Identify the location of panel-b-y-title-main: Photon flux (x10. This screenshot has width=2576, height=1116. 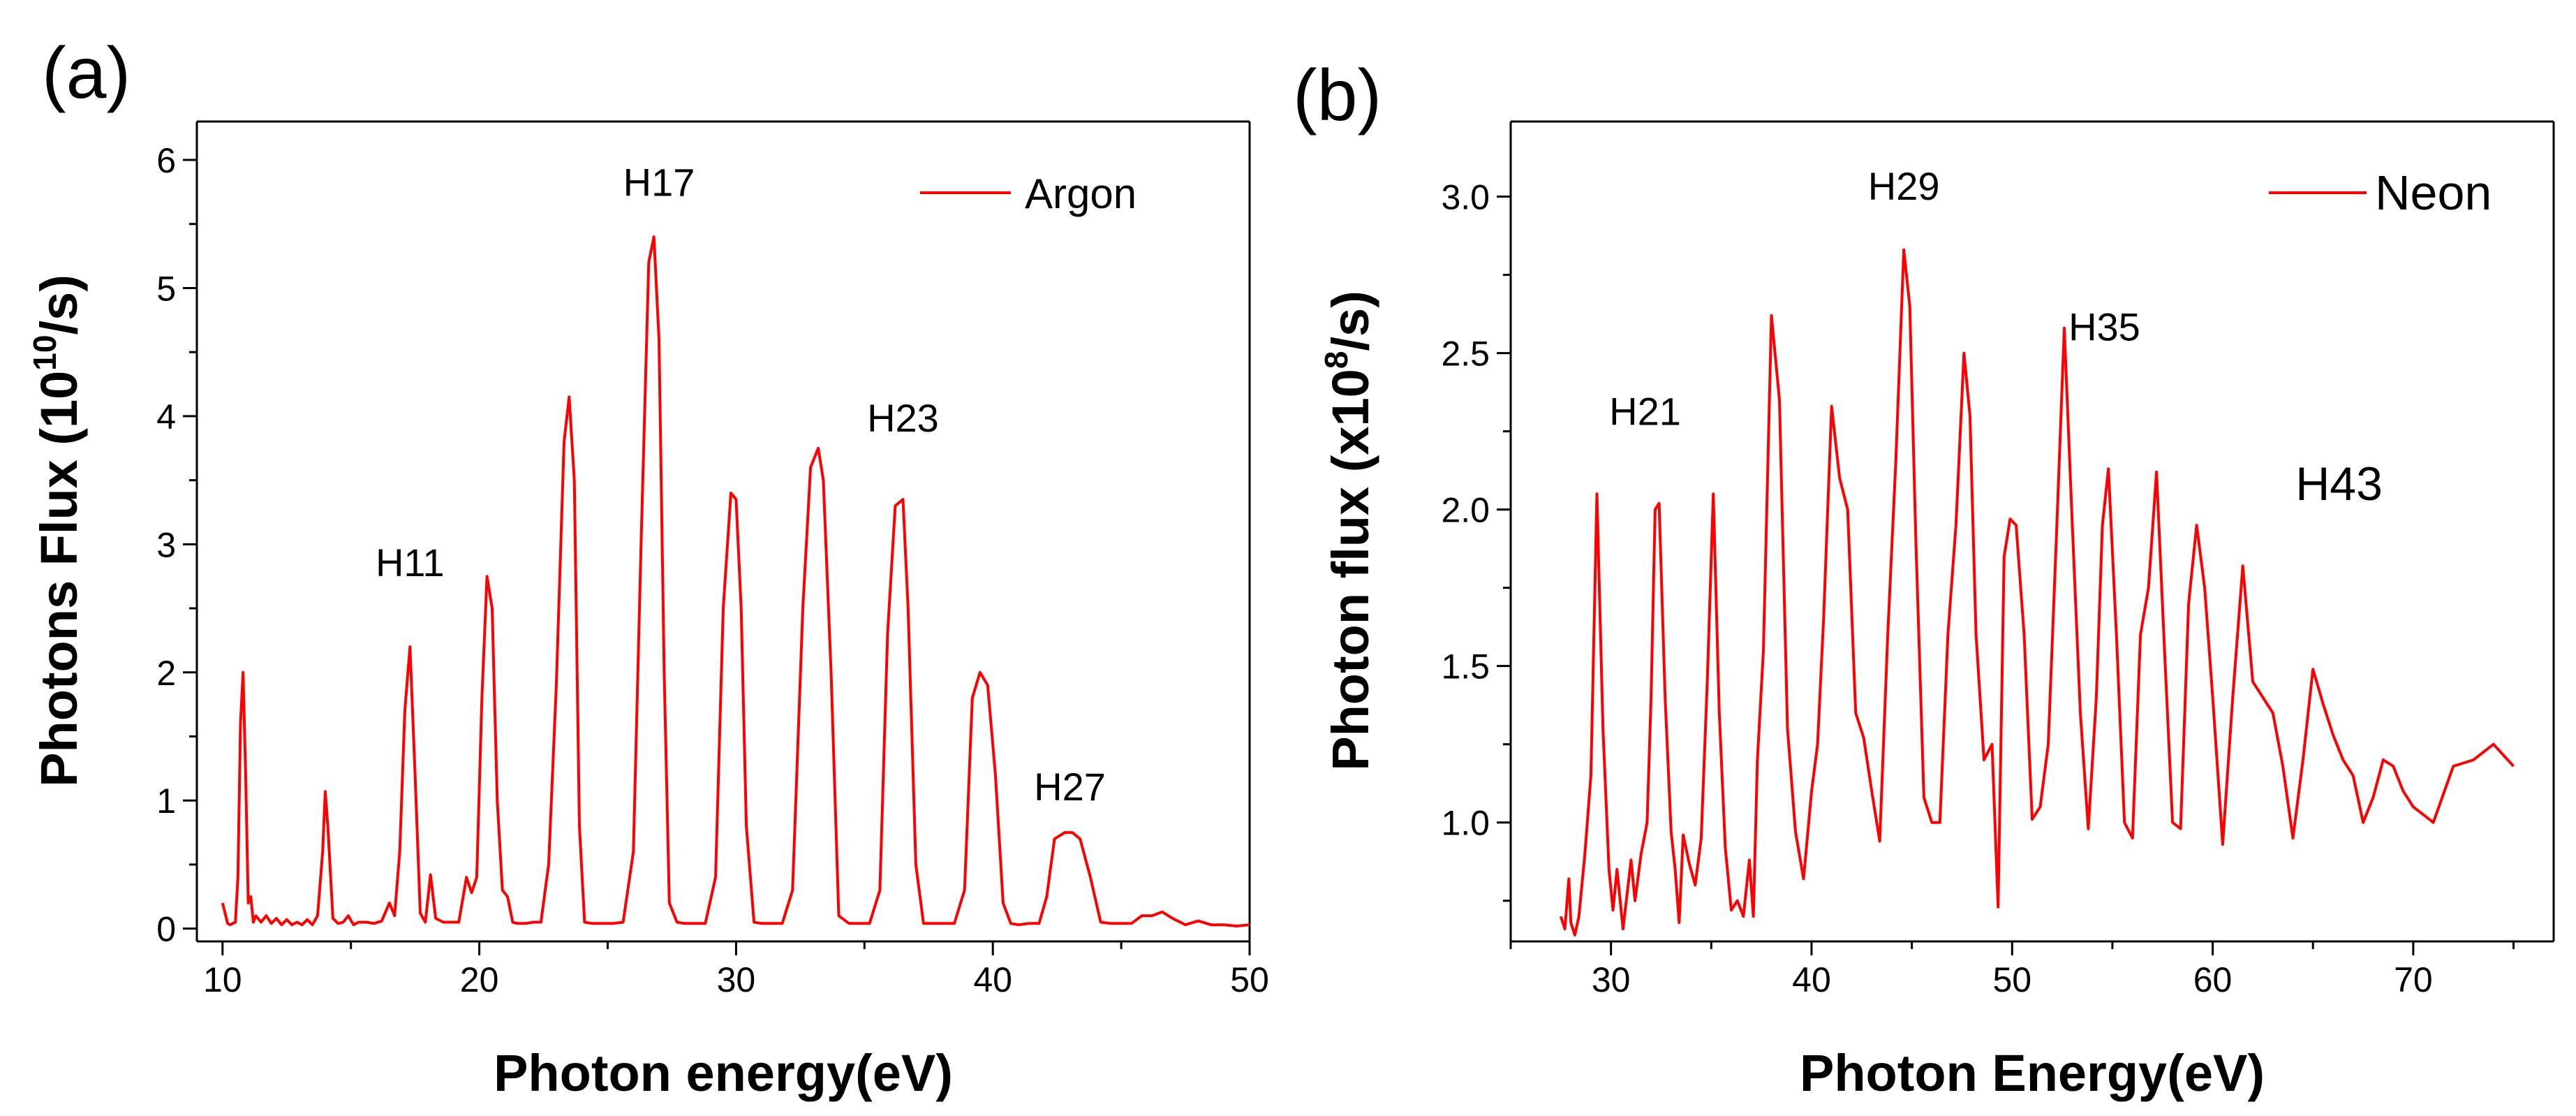
(1350, 570).